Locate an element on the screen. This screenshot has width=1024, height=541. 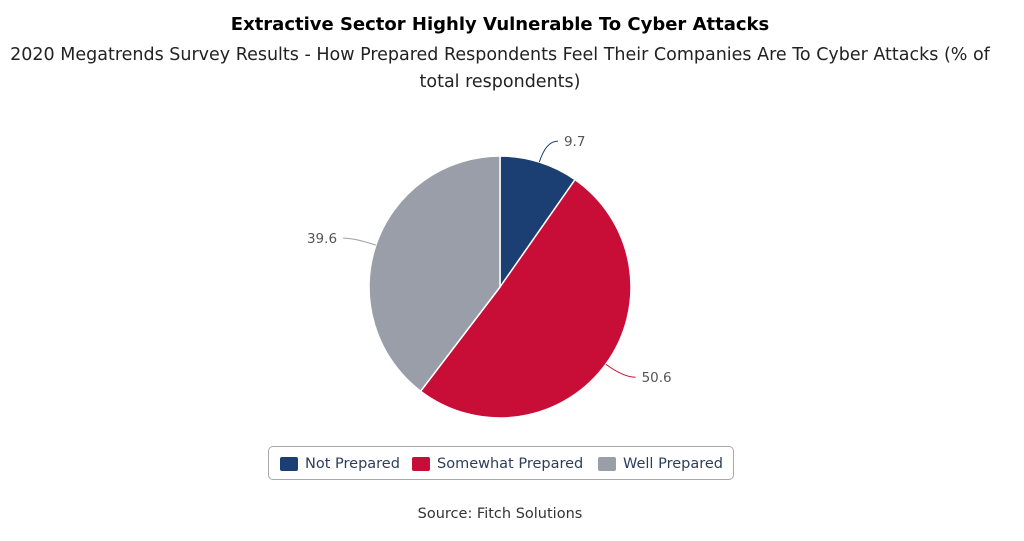
legend-item-somewhat-prepared: Somewhat Prepared is located at coordinates (497, 464).